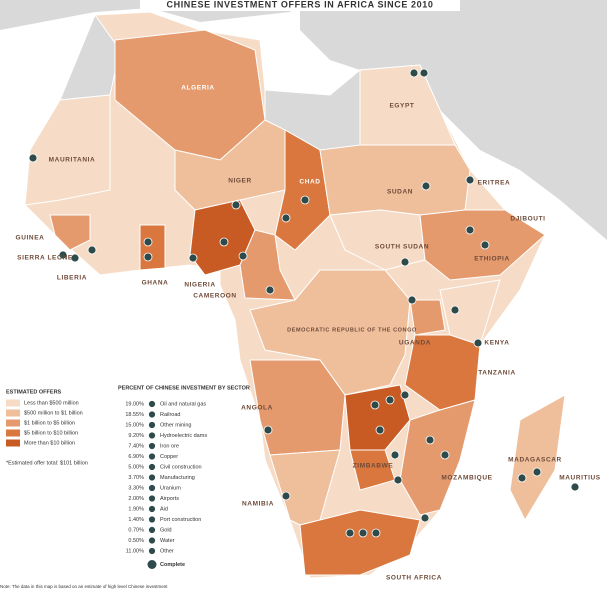 The height and width of the screenshot is (594, 607). I want to click on legend-label: $1 billion to $5 billion, so click(49, 423).